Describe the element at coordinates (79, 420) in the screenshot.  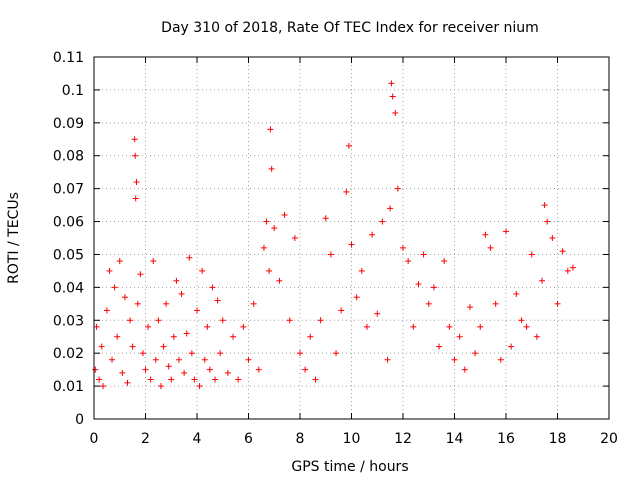
I see `y-tick-label: 0` at that location.